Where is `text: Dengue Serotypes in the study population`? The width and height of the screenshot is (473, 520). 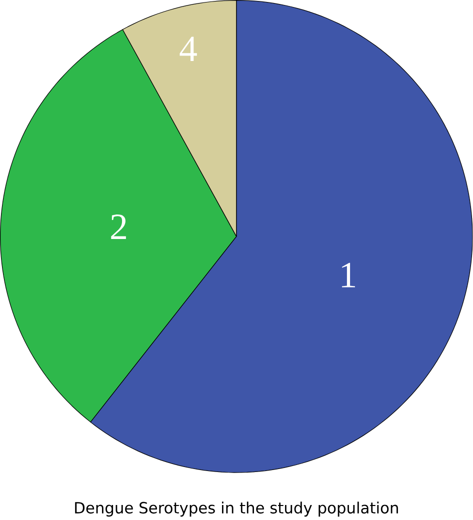
text: Dengue Serotypes in the study population is located at coordinates (236, 509).